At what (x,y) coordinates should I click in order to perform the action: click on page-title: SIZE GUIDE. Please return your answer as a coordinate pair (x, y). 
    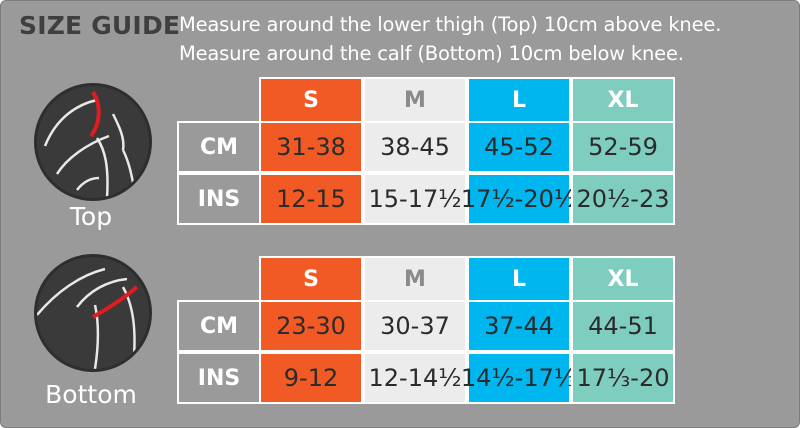
    Looking at the image, I should click on (100, 25).